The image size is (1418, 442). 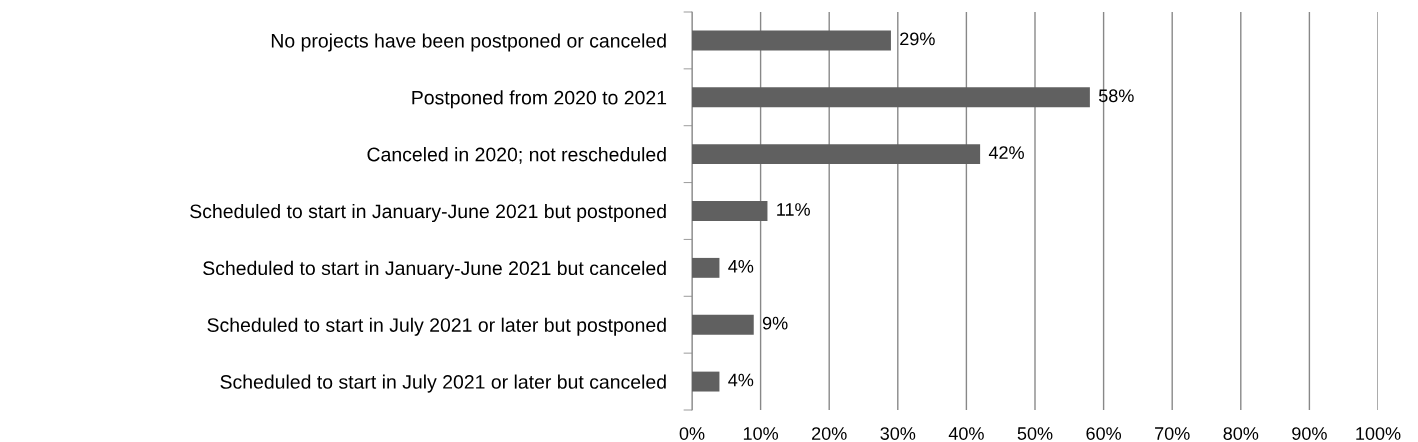 What do you see at coordinates (539, 99) in the screenshot?
I see `y-tick-label: Postponed from 2020 to 2021` at bounding box center [539, 99].